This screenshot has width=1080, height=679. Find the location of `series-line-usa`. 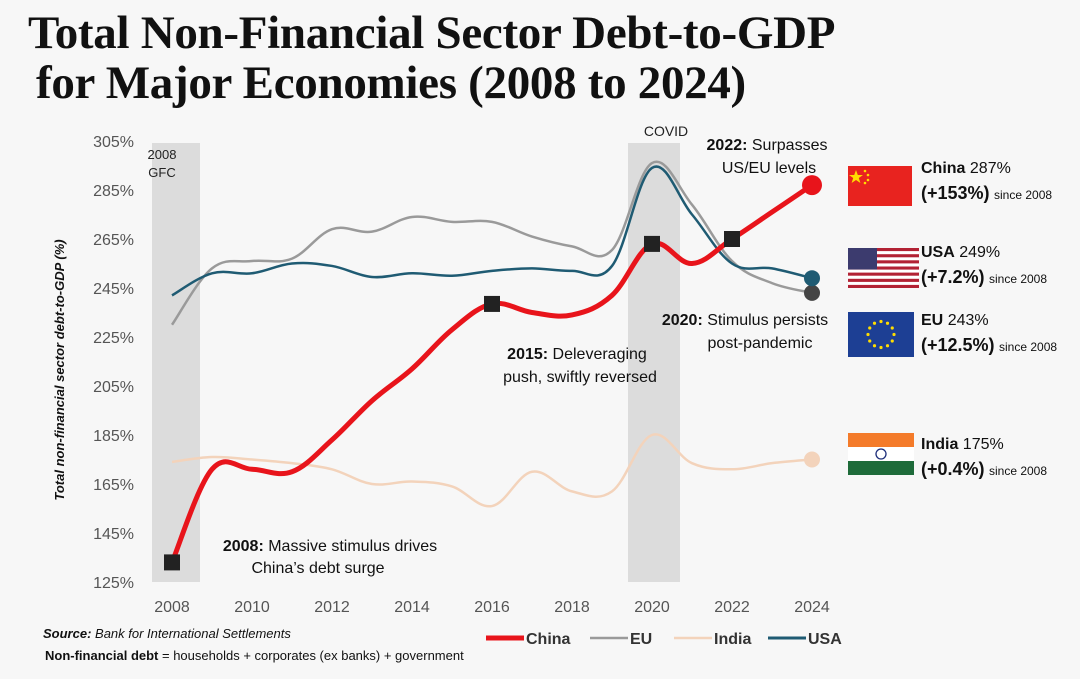

series-line-usa is located at coordinates (492, 231).